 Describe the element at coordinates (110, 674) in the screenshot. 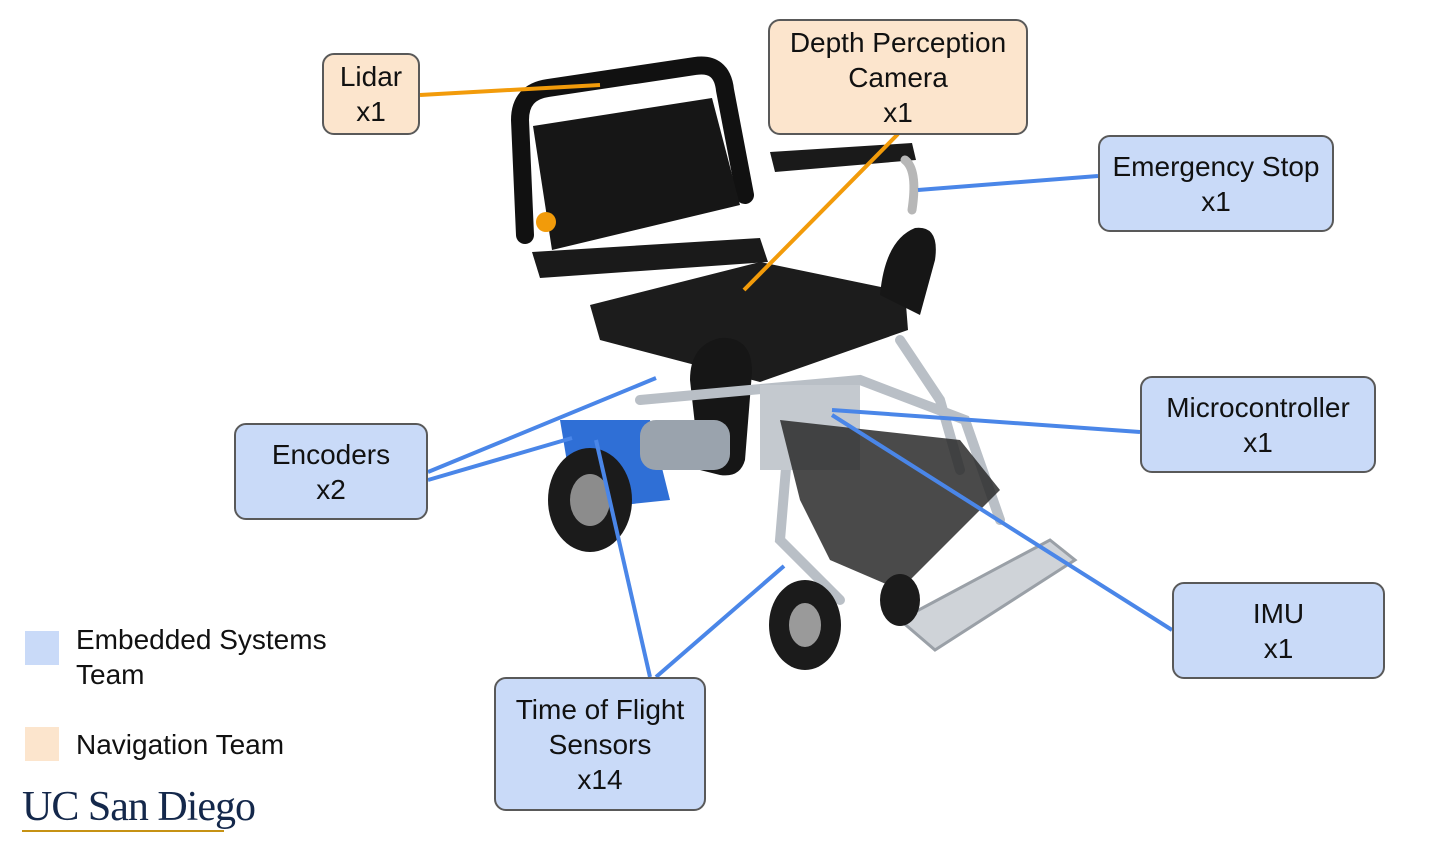

I see `legend-embedded-line2: Team` at that location.